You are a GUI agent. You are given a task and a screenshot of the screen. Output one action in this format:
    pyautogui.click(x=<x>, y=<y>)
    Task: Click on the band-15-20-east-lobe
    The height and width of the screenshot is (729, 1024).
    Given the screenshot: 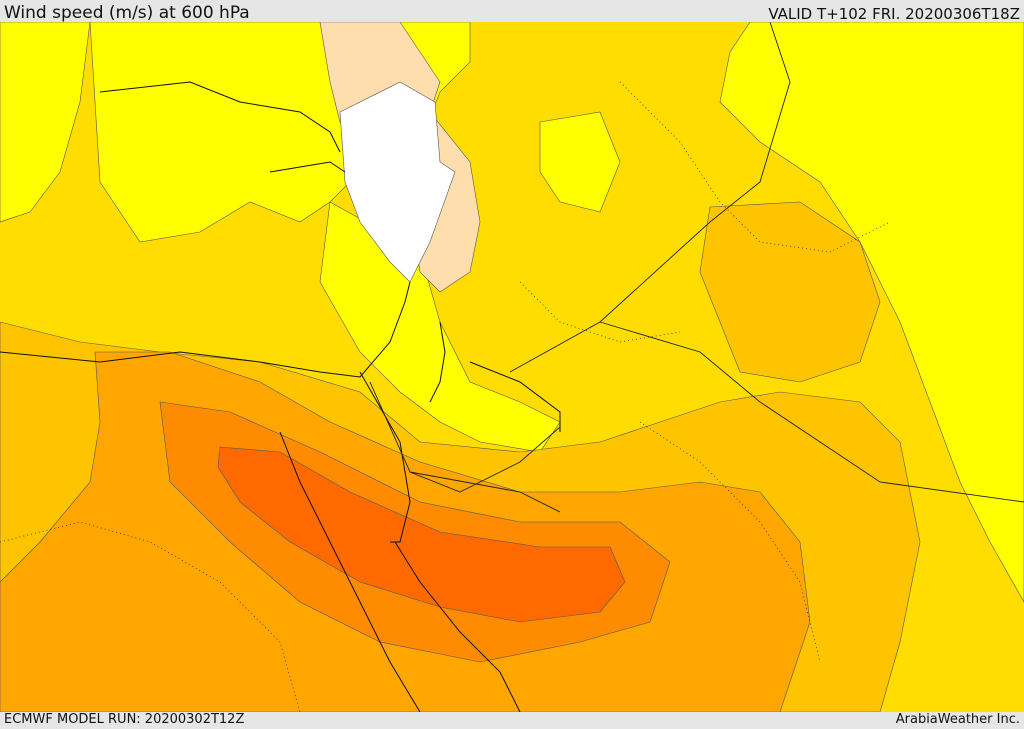 What is the action you would take?
    pyautogui.click(x=790, y=292)
    